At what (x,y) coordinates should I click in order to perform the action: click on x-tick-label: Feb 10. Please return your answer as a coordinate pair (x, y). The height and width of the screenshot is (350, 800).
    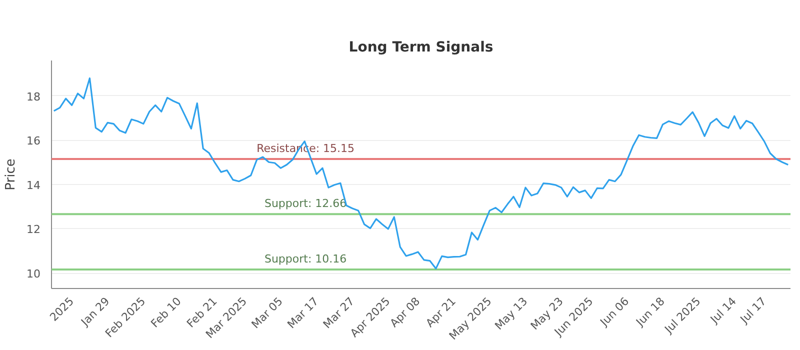
    Looking at the image, I should click on (166, 312).